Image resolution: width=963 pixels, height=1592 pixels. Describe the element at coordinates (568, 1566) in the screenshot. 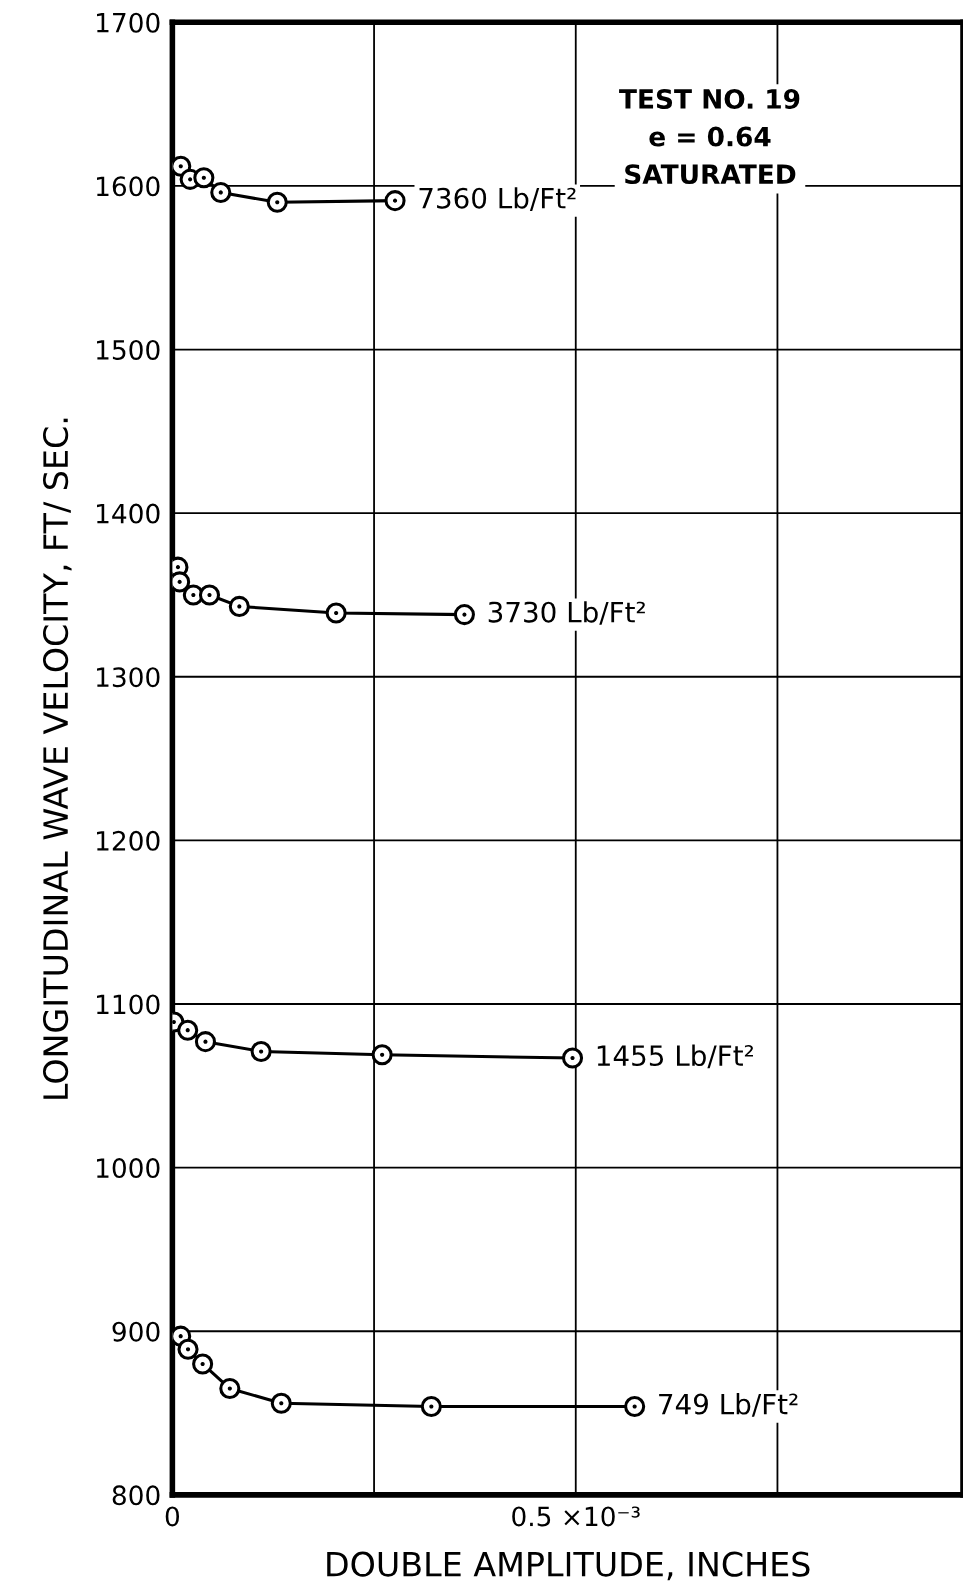

I see `x-axis-title: DOUBLE AMPLITUDE, INCHES` at that location.